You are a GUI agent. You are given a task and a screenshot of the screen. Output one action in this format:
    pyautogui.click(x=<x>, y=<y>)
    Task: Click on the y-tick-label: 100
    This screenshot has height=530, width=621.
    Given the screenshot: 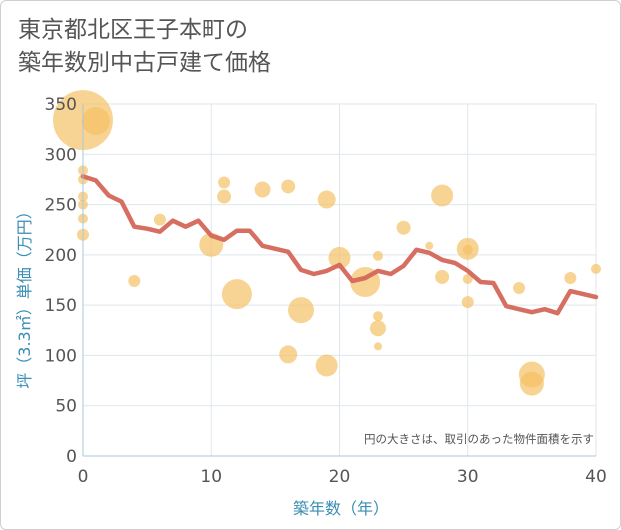 What is the action you would take?
    pyautogui.click(x=61, y=356)
    